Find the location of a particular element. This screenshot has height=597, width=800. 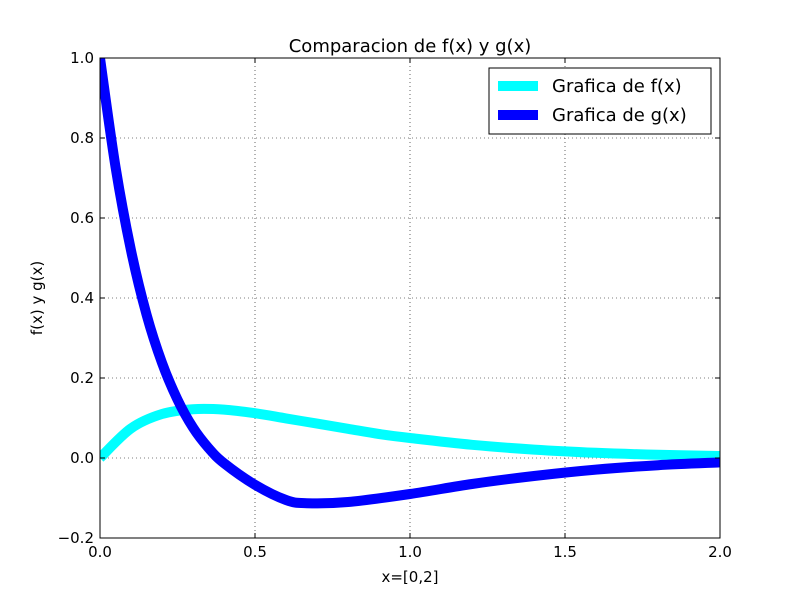

y-tick-label: −0.2 is located at coordinates (76, 538).